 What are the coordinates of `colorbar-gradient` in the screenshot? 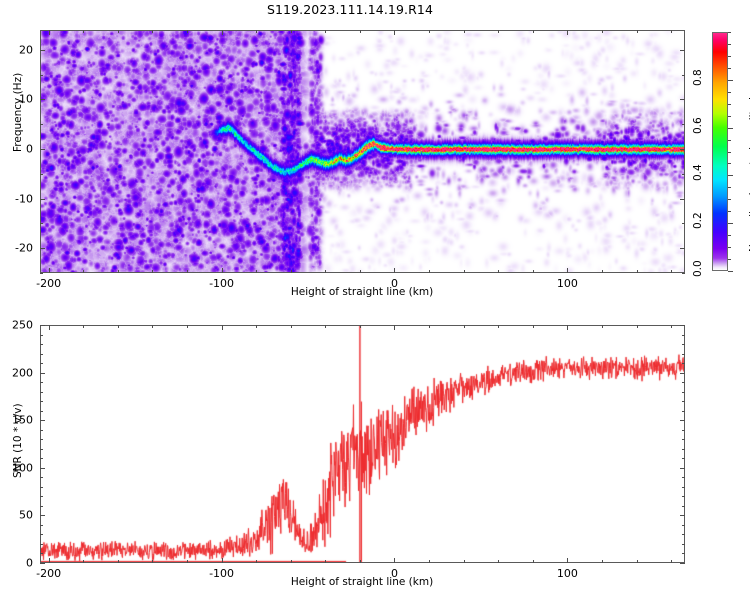 It's located at (720, 151).